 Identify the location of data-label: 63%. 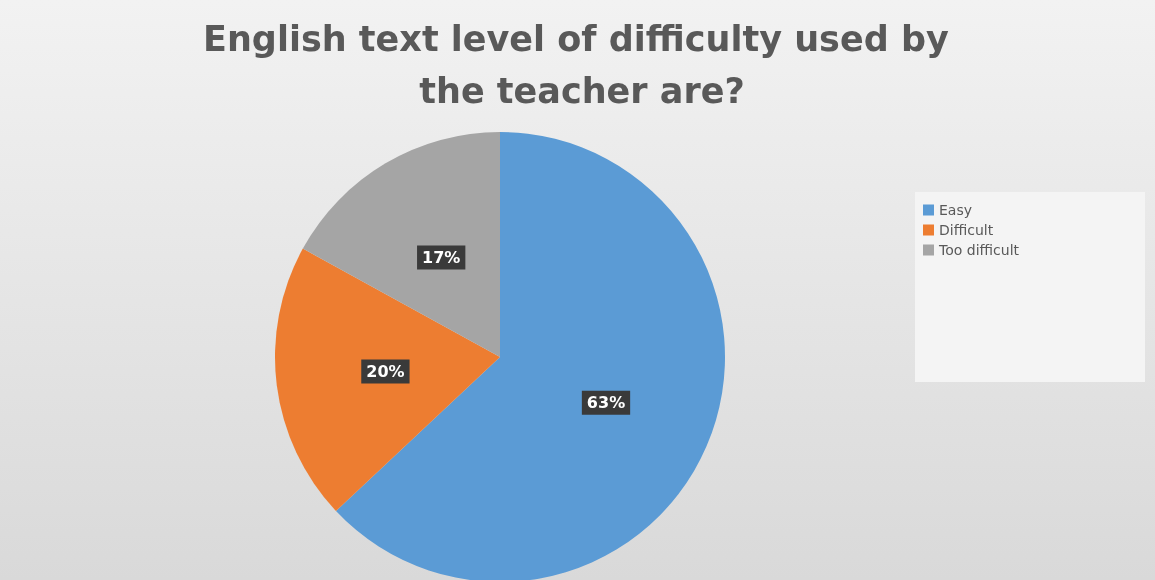
(606, 403).